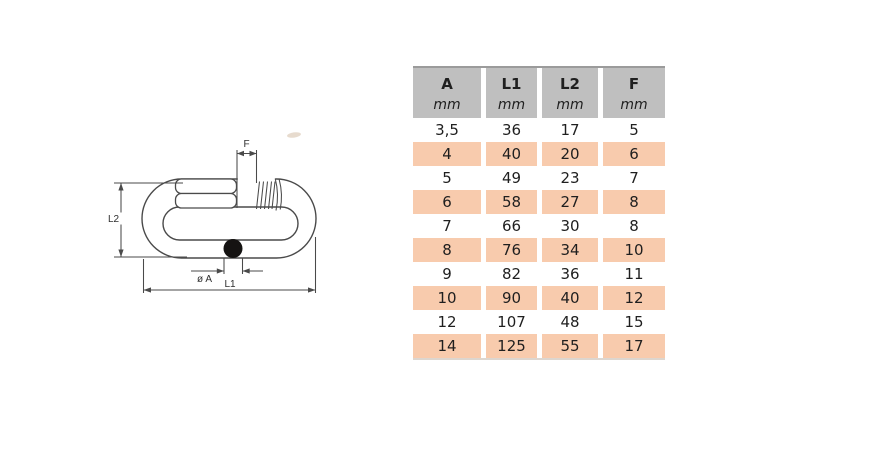  Describe the element at coordinates (294, 135) in the screenshot. I see `smudge-mark` at that location.